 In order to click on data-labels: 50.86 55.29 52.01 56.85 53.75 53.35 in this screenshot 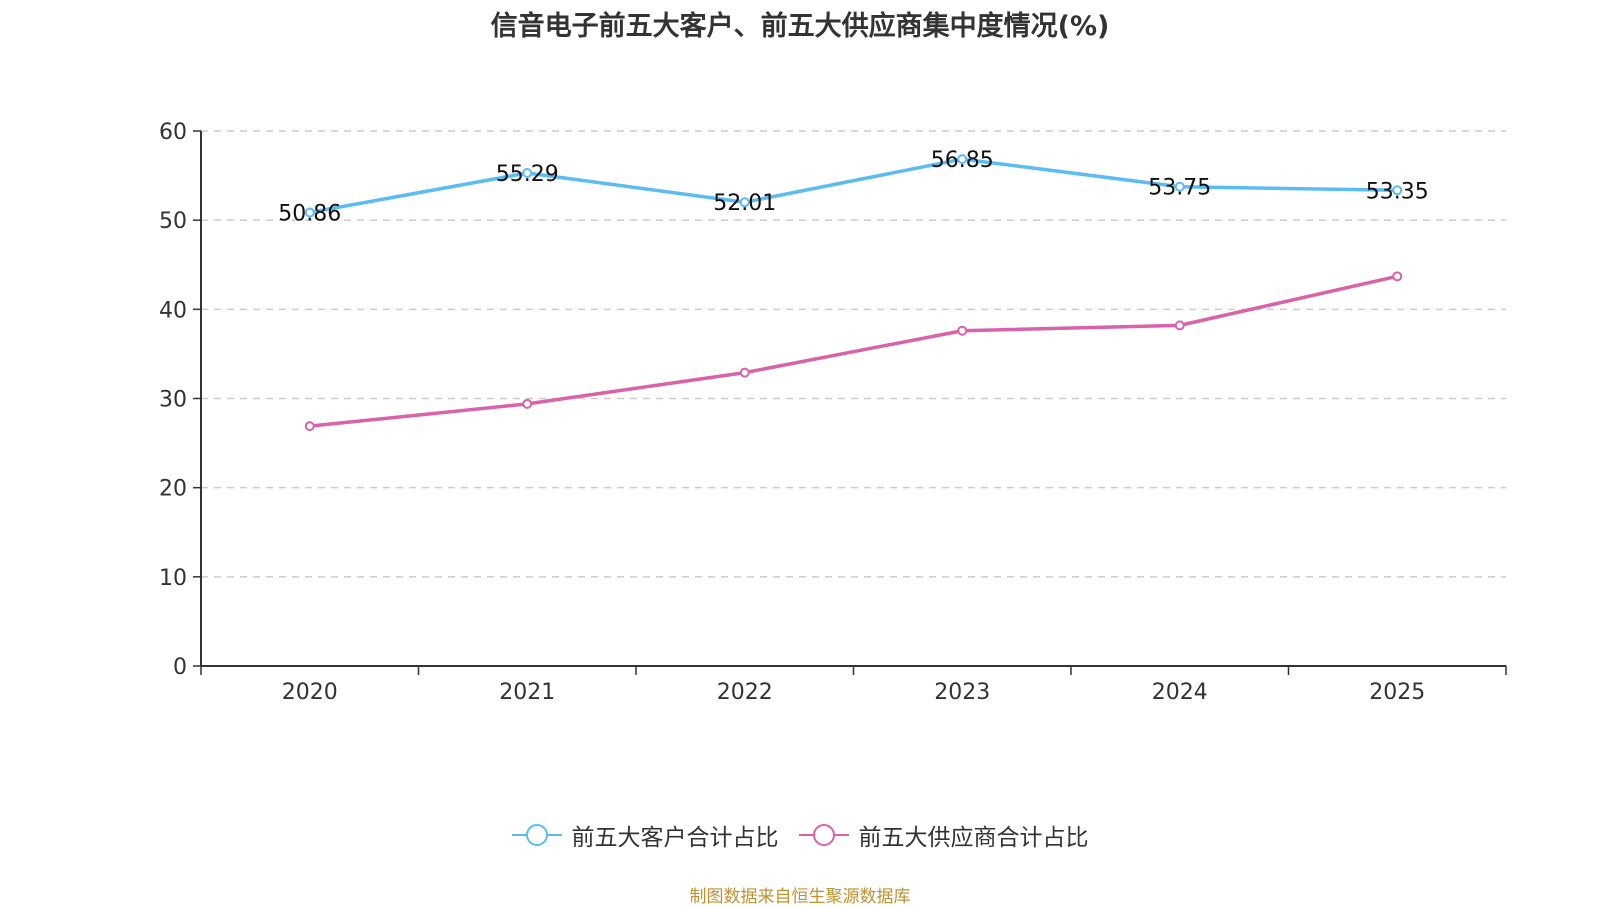, I will do `click(853, 187)`.